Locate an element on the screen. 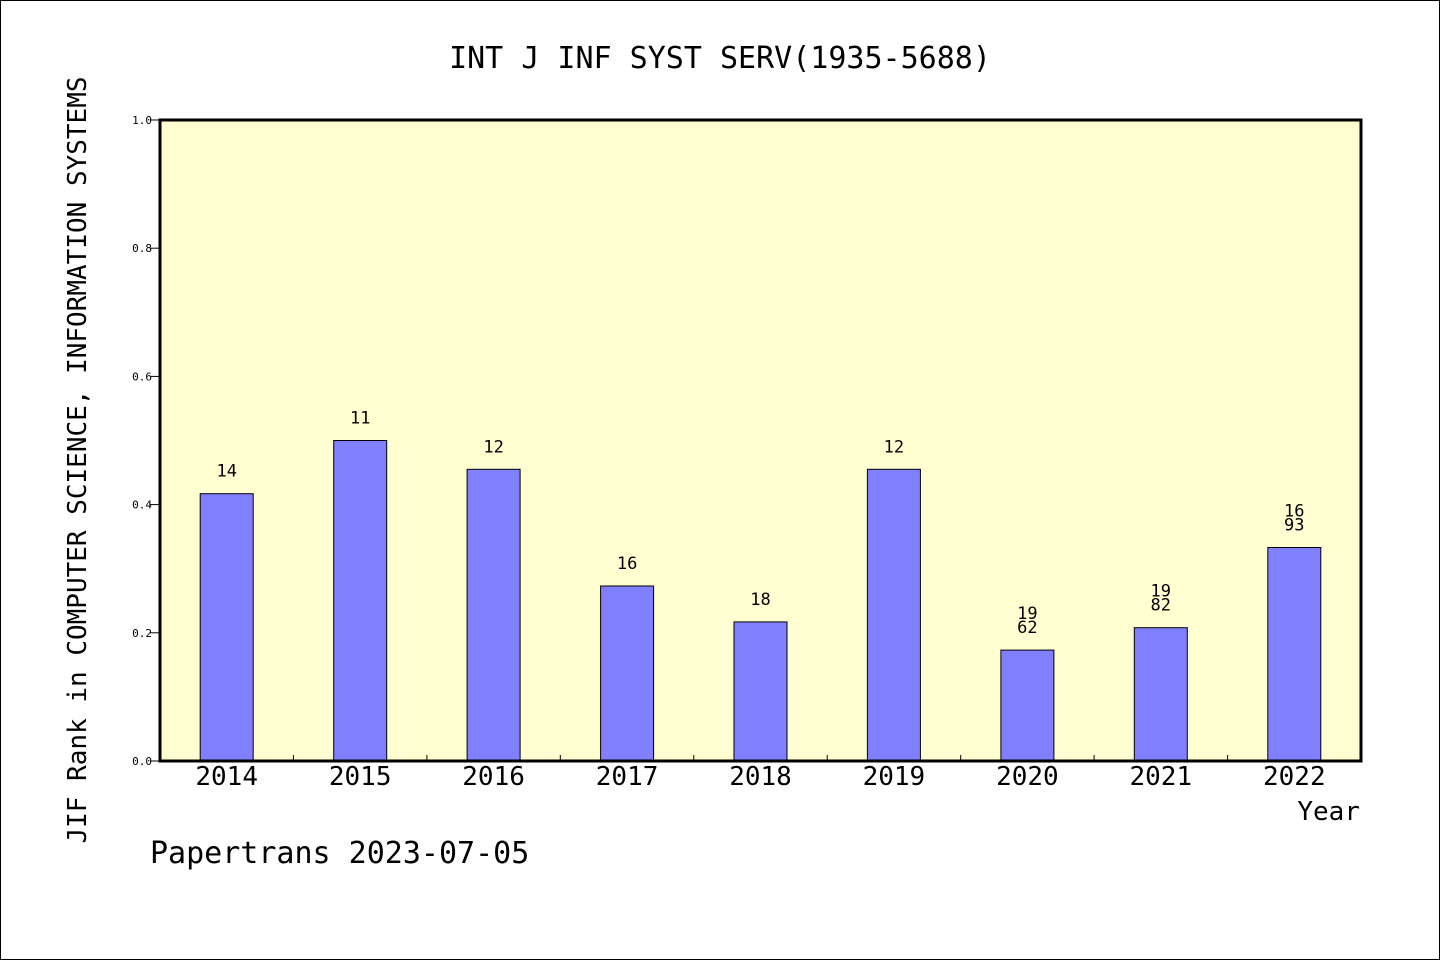 Image resolution: width=1440 pixels, height=960 pixels. x-tick-label-2019: 2019 is located at coordinates (894, 777).